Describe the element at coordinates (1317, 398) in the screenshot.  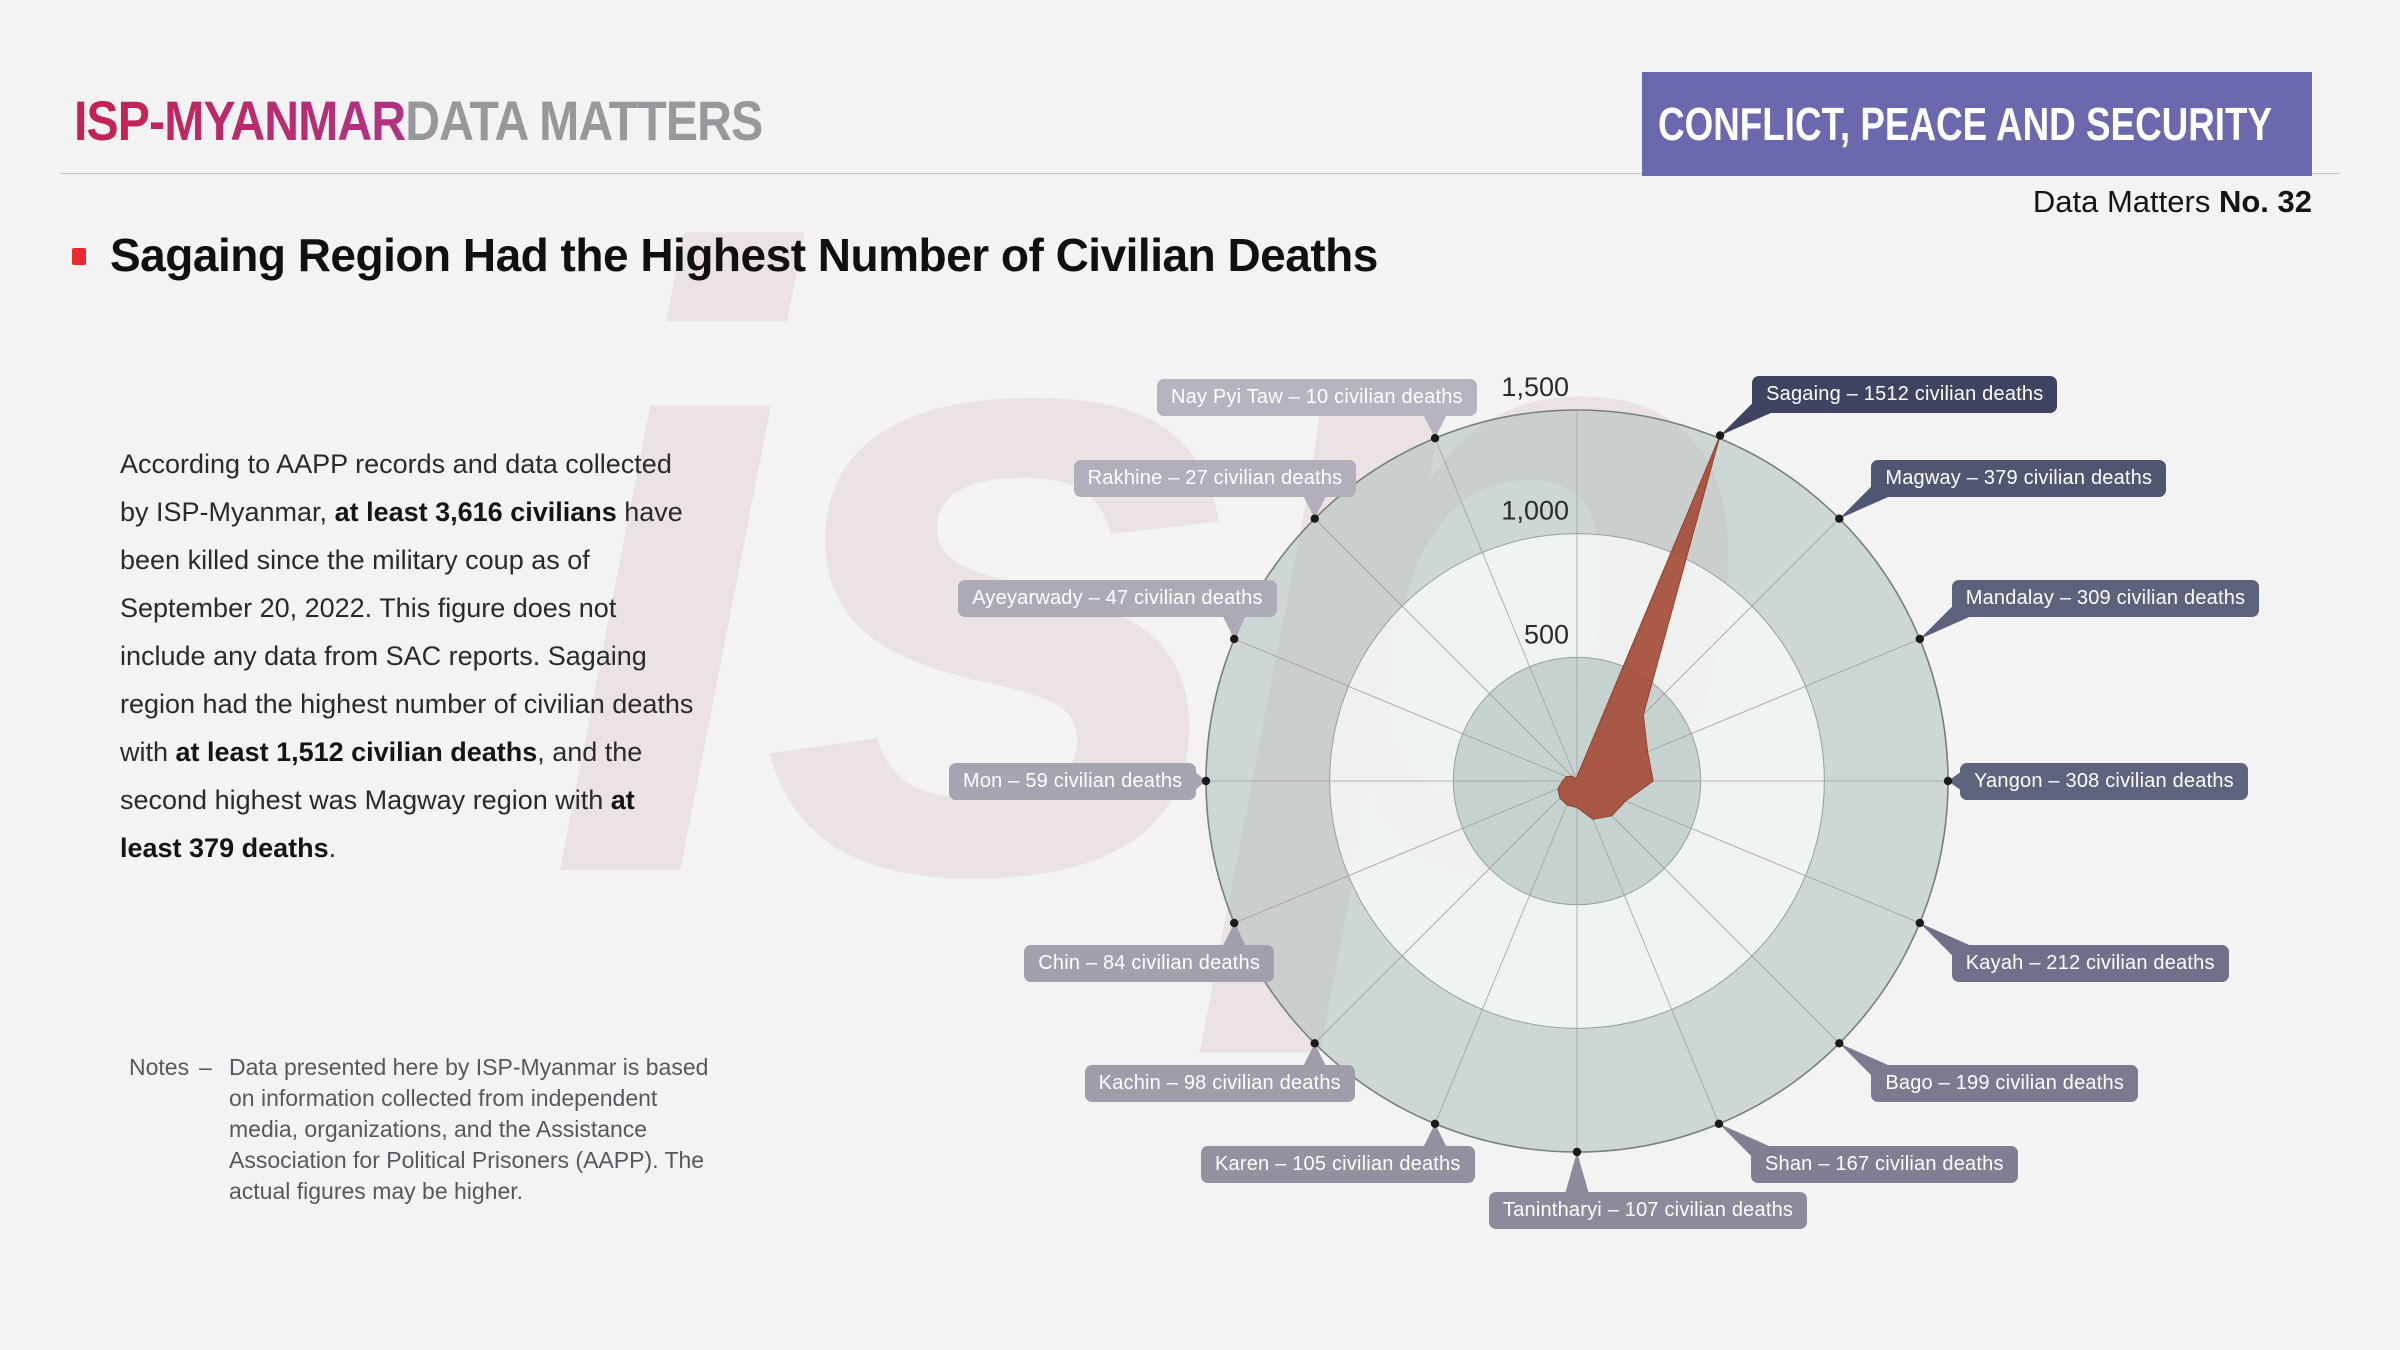
I see `region-callout-nay-pyi-taw: Nay Pyi Taw – 10 civilian deaths` at that location.